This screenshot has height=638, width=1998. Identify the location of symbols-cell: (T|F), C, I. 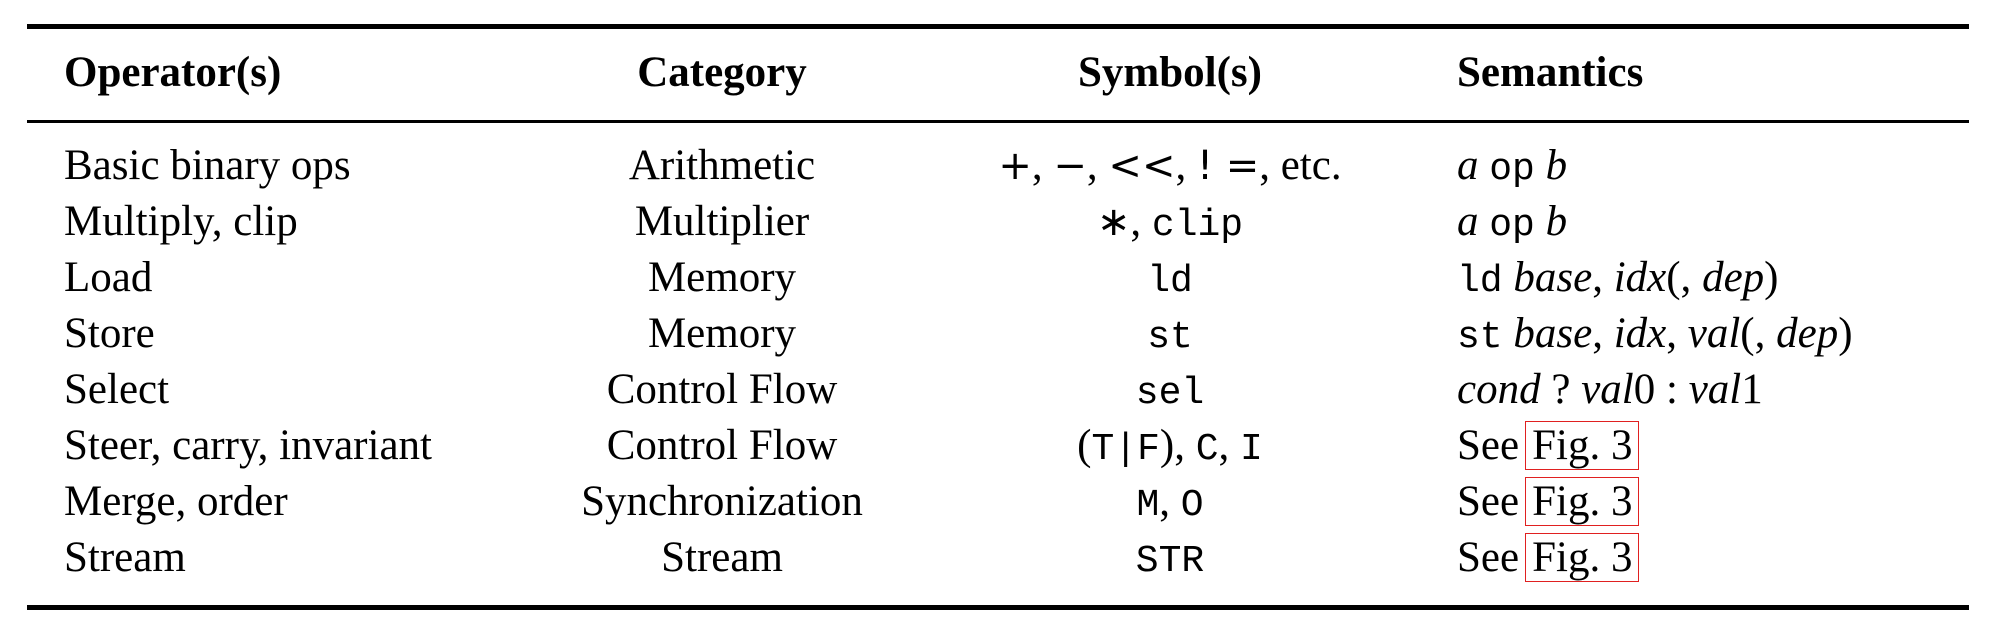
(1170, 446).